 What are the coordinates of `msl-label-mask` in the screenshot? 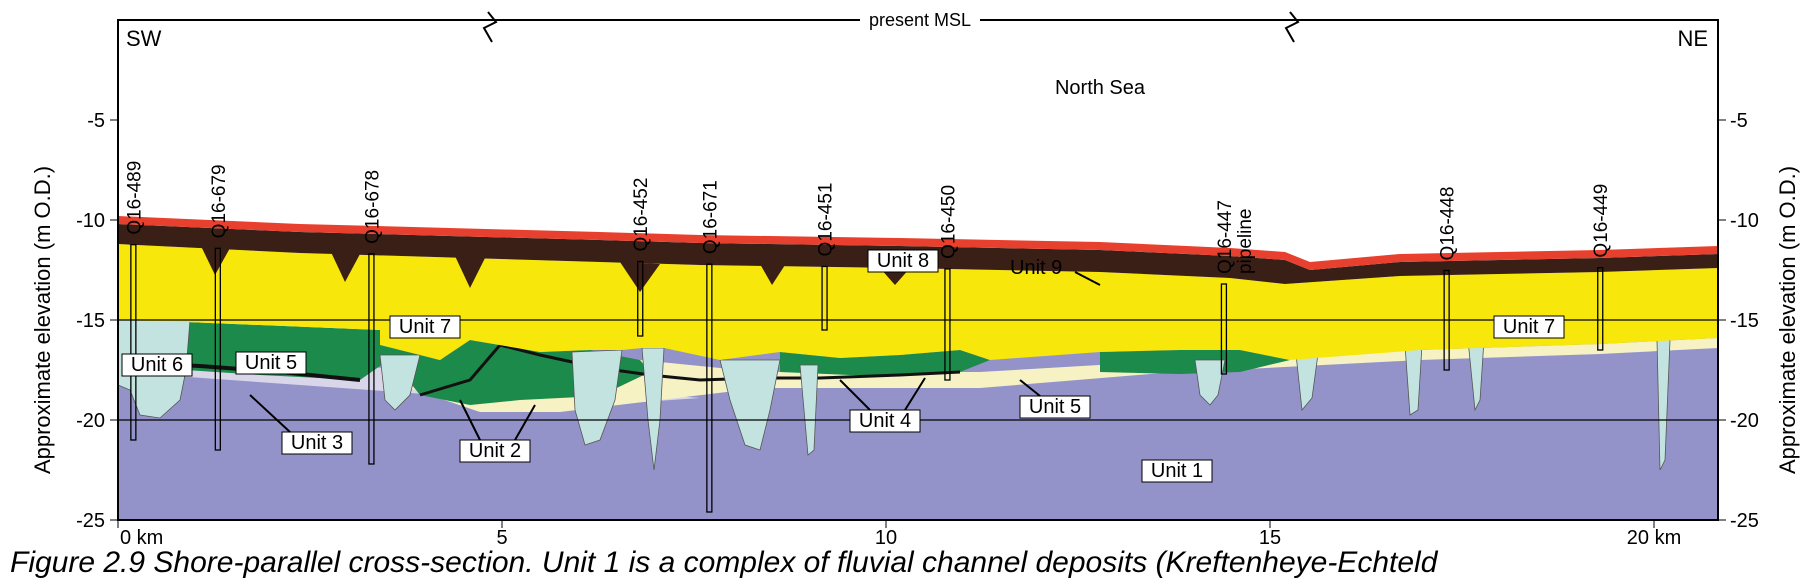 It's located at (920, 19).